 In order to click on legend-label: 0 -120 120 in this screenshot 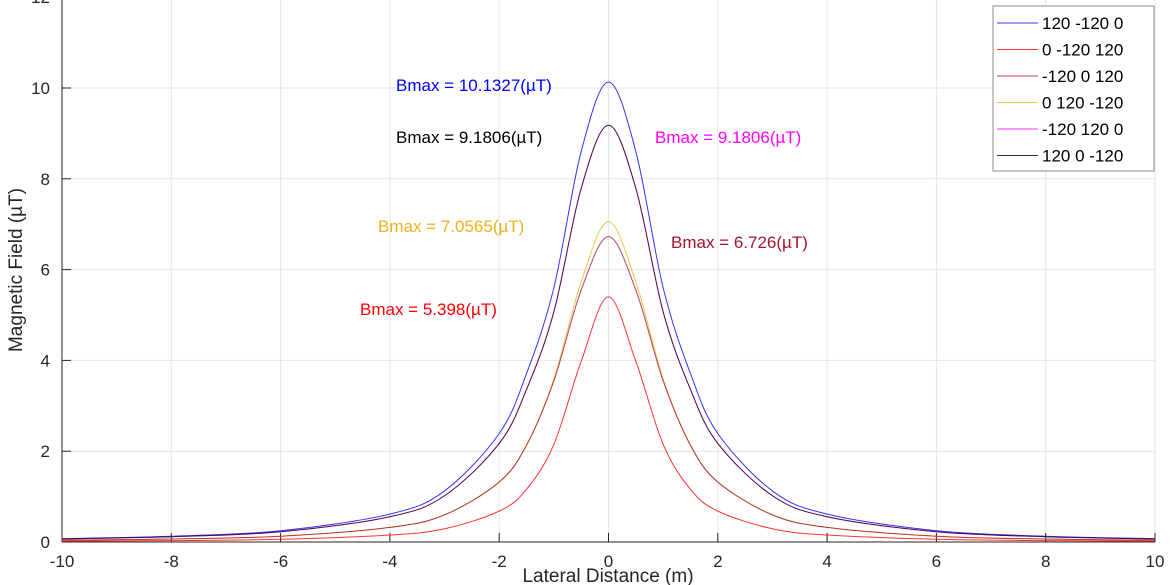, I will do `click(1082, 50)`.